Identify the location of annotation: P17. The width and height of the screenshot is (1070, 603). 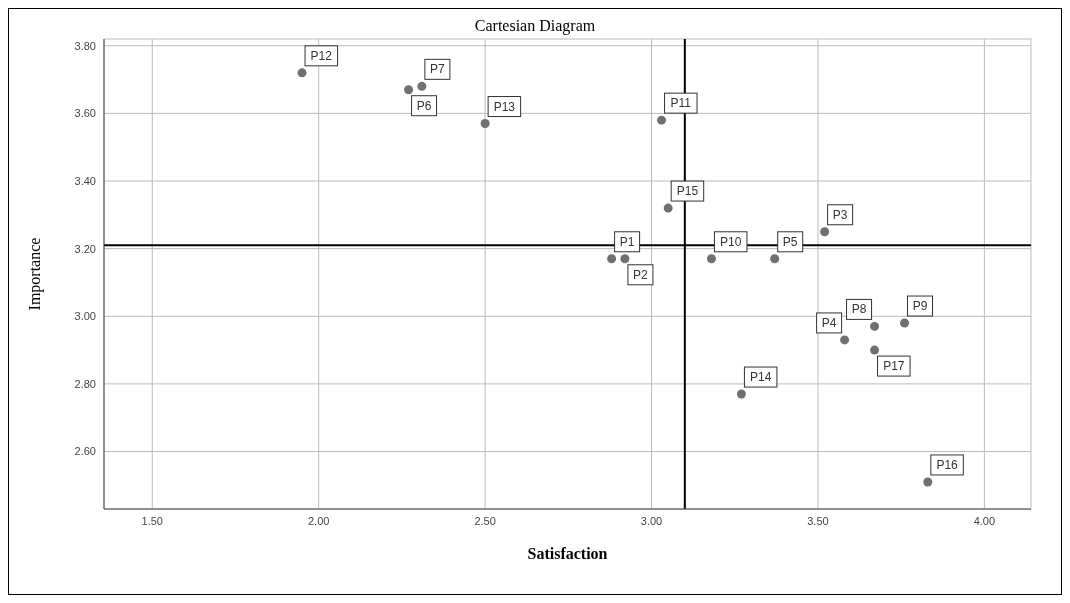
(894, 366).